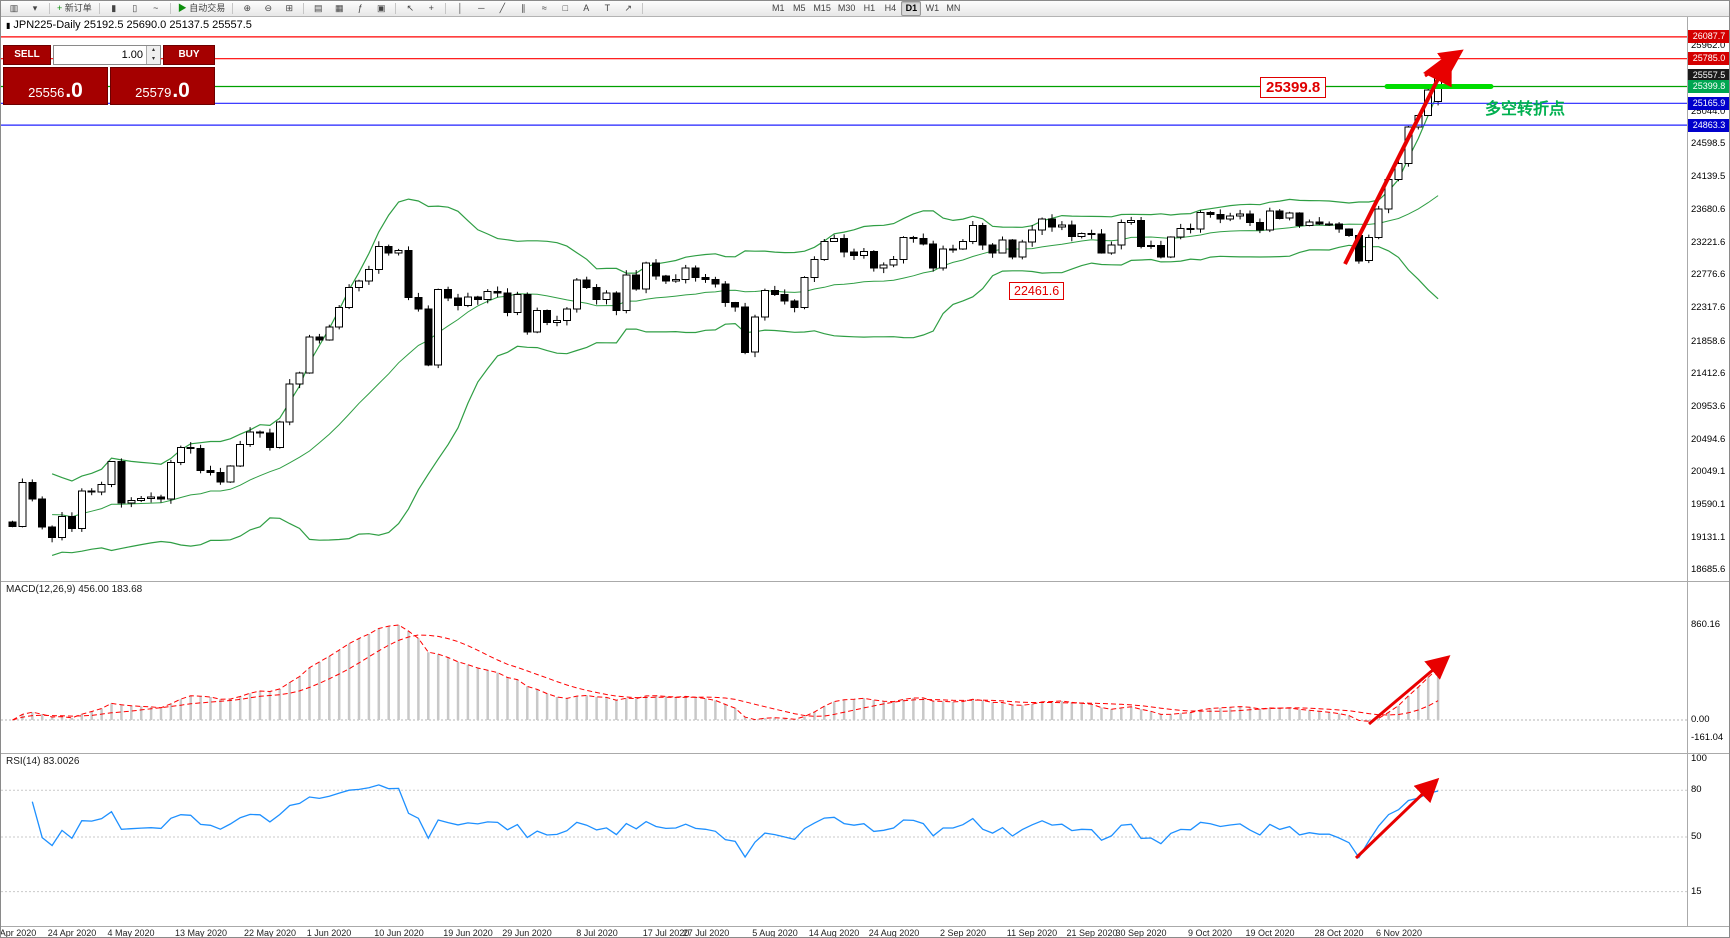 The image size is (1730, 938). I want to click on horizontal-line-icon: ─, so click(481, 8).